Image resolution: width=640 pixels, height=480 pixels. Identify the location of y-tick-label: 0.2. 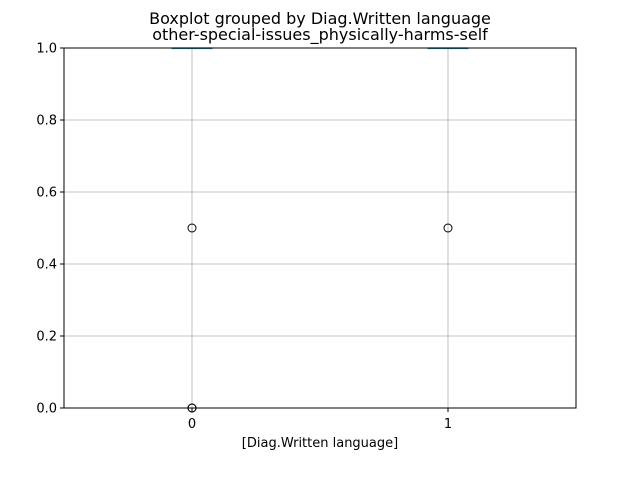
(46, 337).